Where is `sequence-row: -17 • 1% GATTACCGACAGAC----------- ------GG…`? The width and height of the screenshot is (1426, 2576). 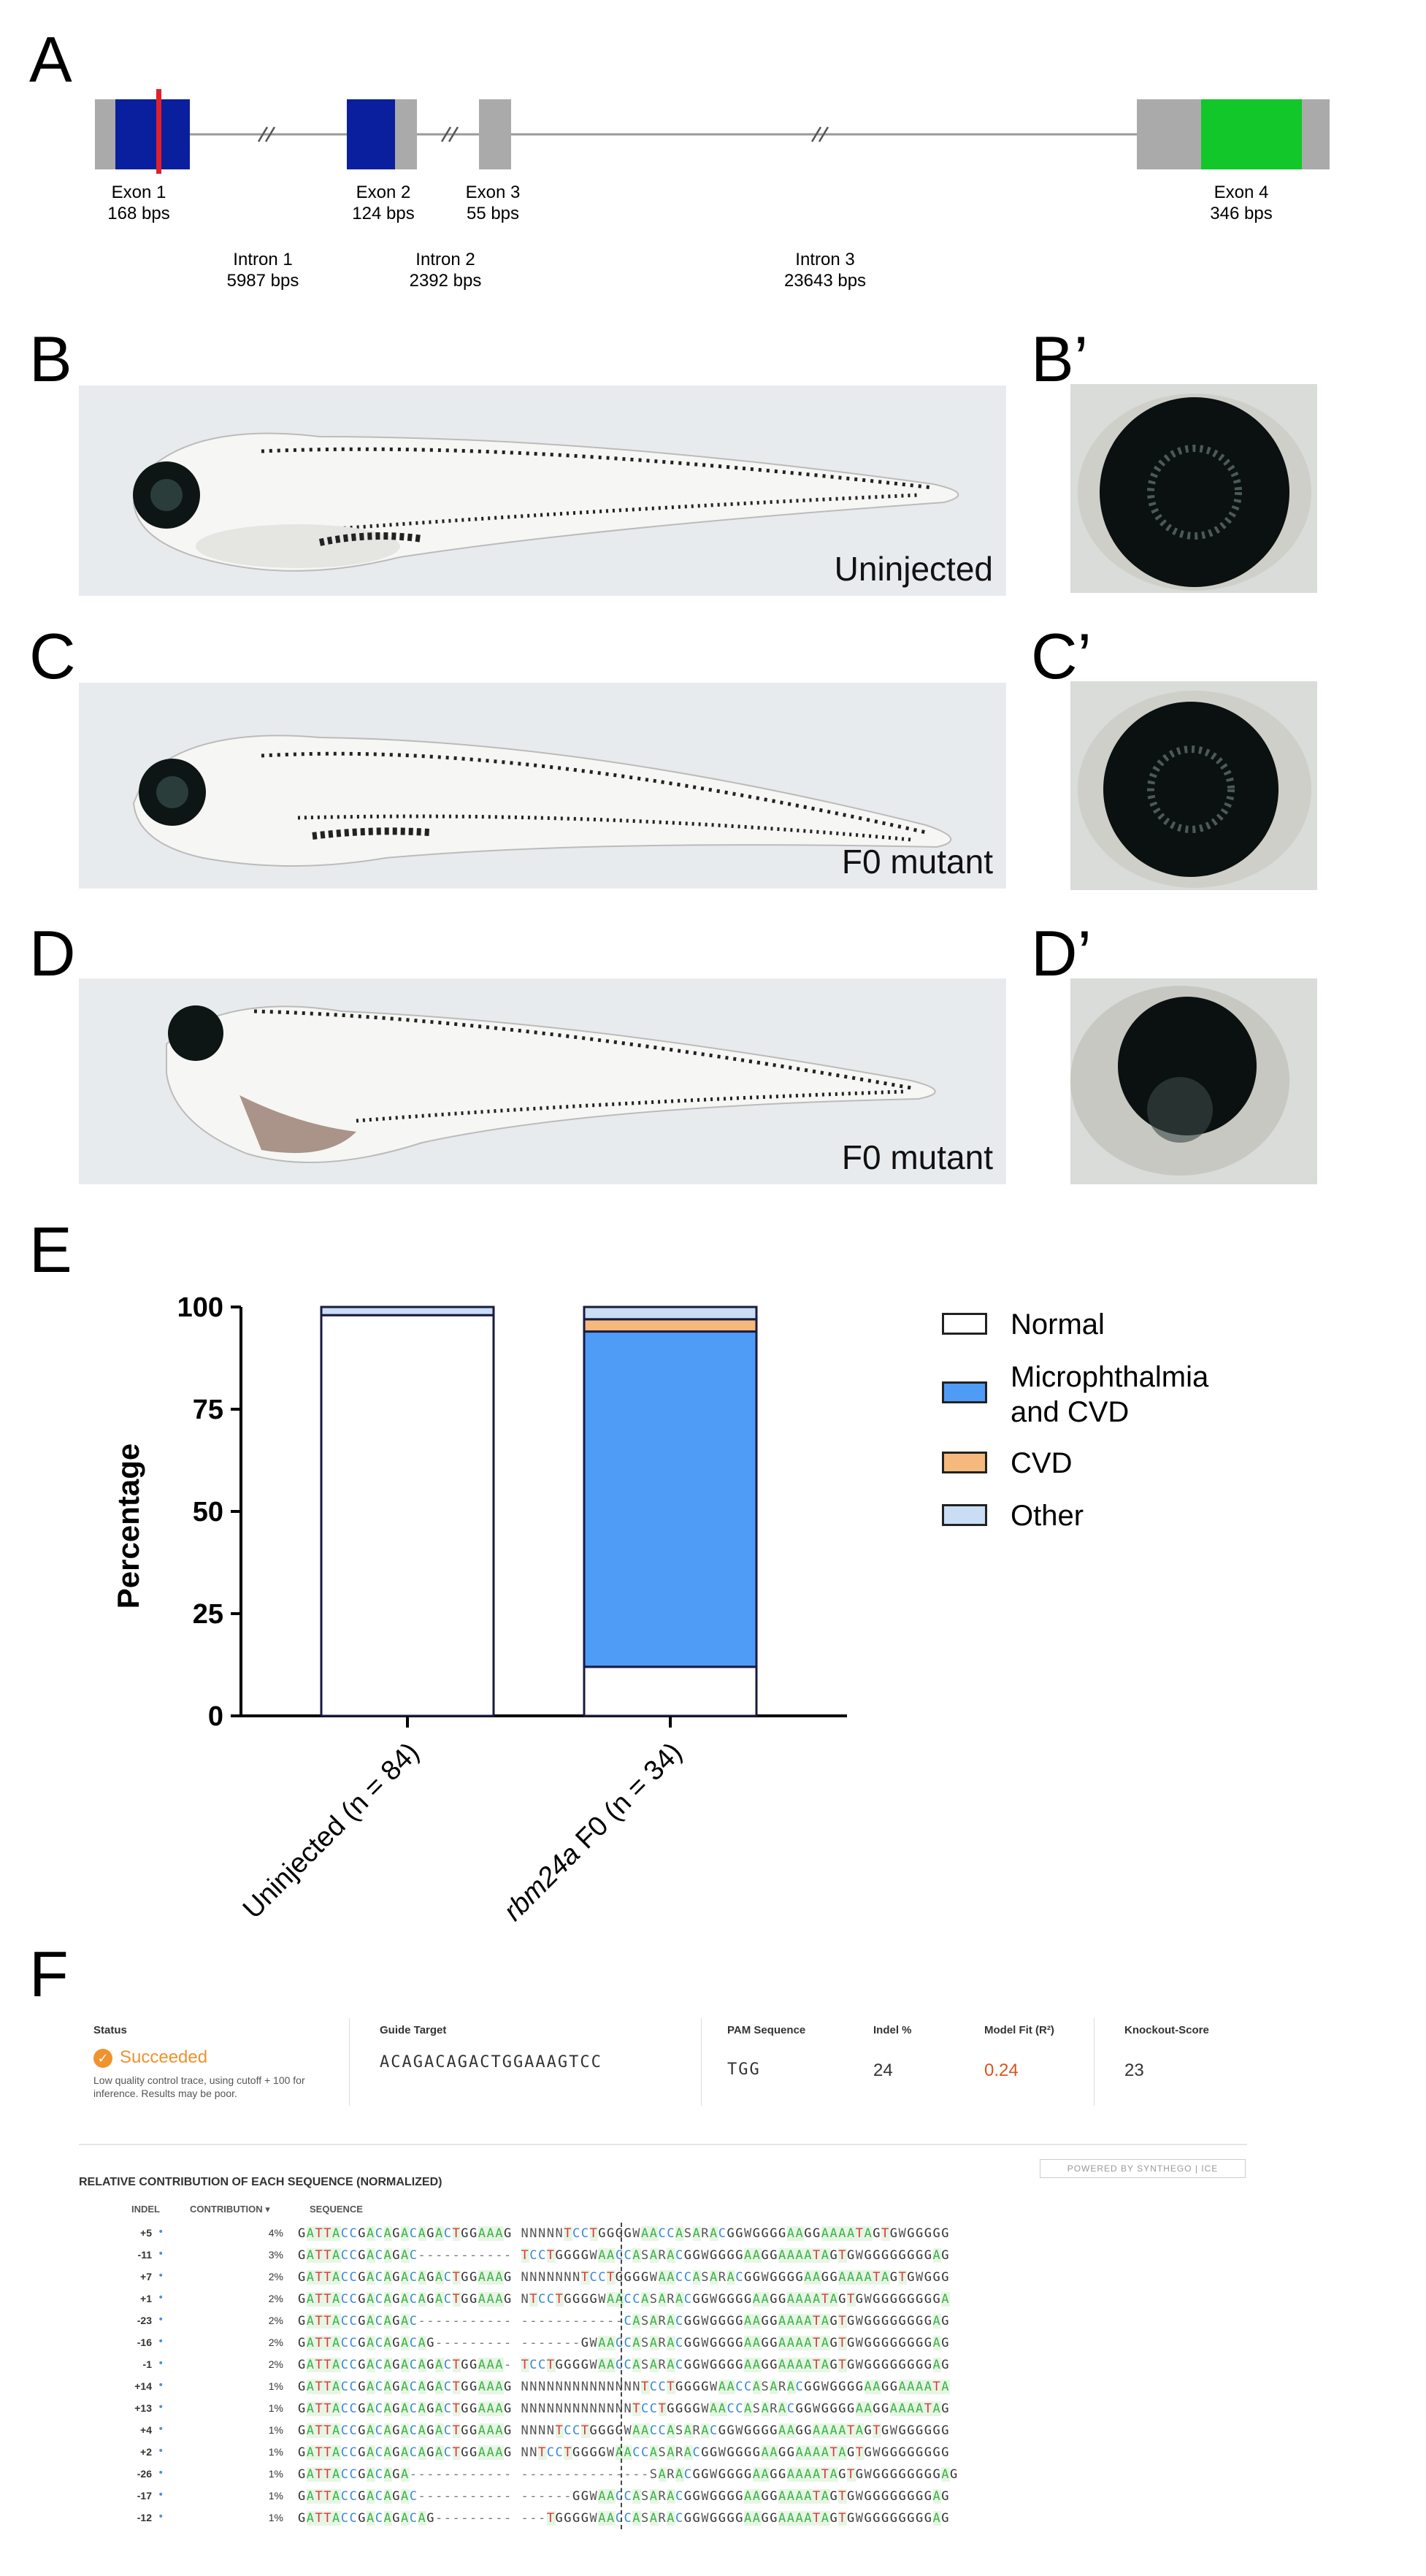
sequence-row: -17 • 1% GATTACCGACAGAC----------- ------GG… is located at coordinates (707, 2496).